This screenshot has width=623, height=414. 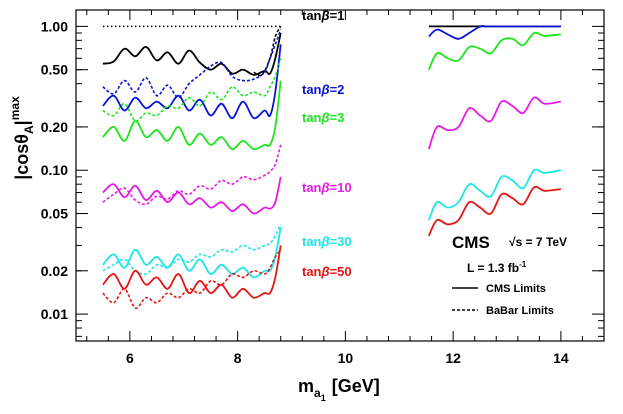 What do you see at coordinates (327, 187) in the screenshot?
I see `series-label-tanb-10: tanβ=10` at bounding box center [327, 187].